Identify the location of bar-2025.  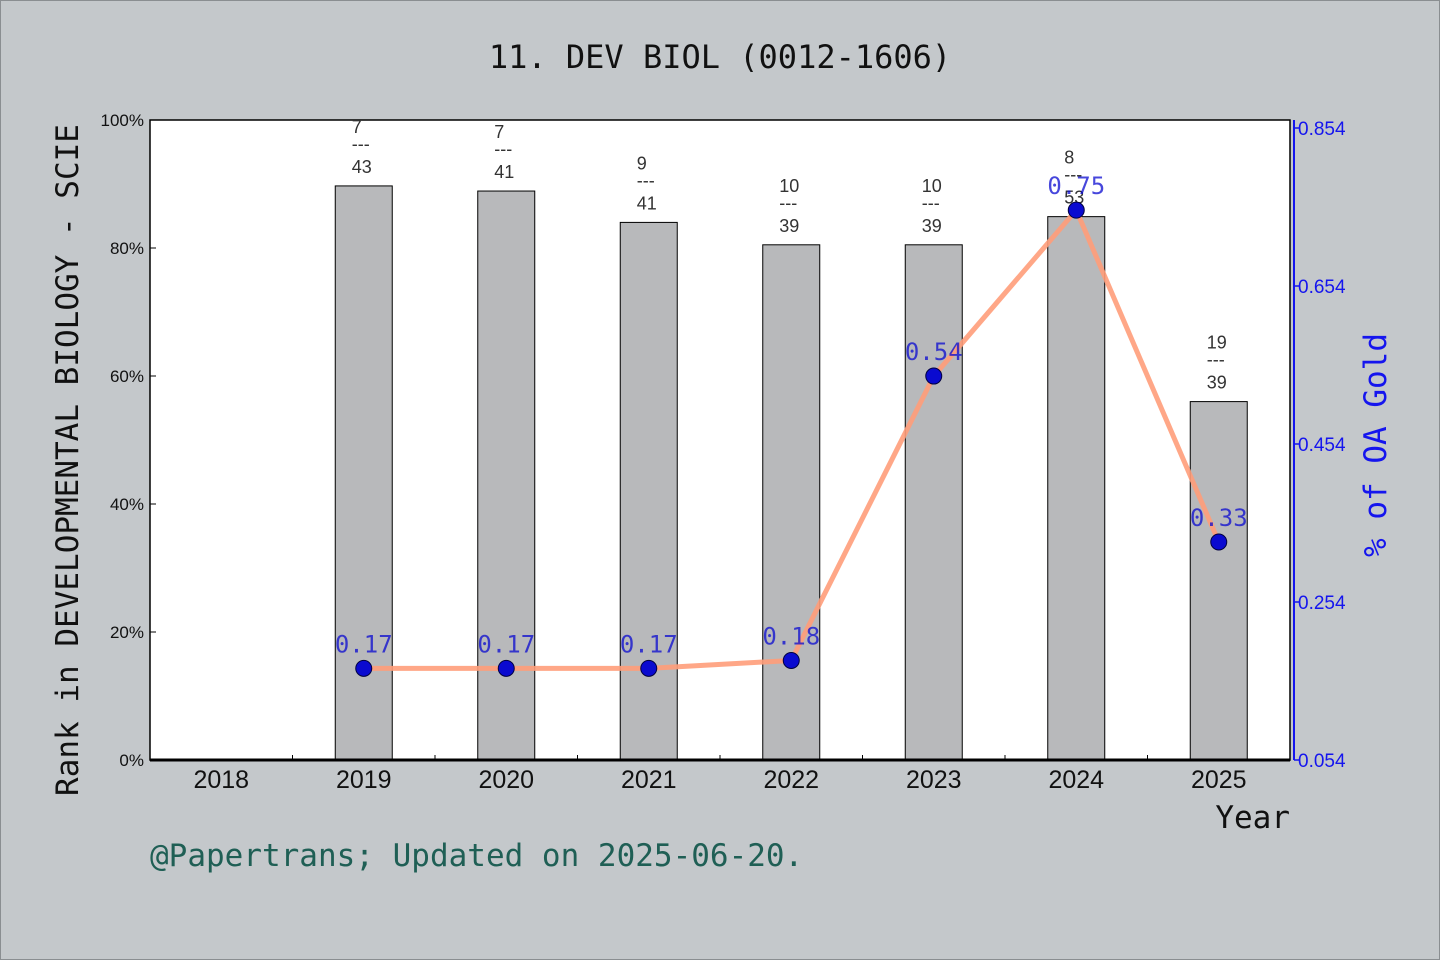
(1218, 581).